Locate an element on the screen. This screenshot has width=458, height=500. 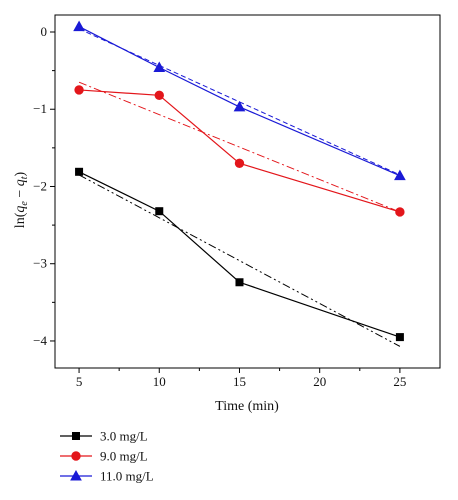
legend-label: 9.0 mg/L is located at coordinates (124, 456).